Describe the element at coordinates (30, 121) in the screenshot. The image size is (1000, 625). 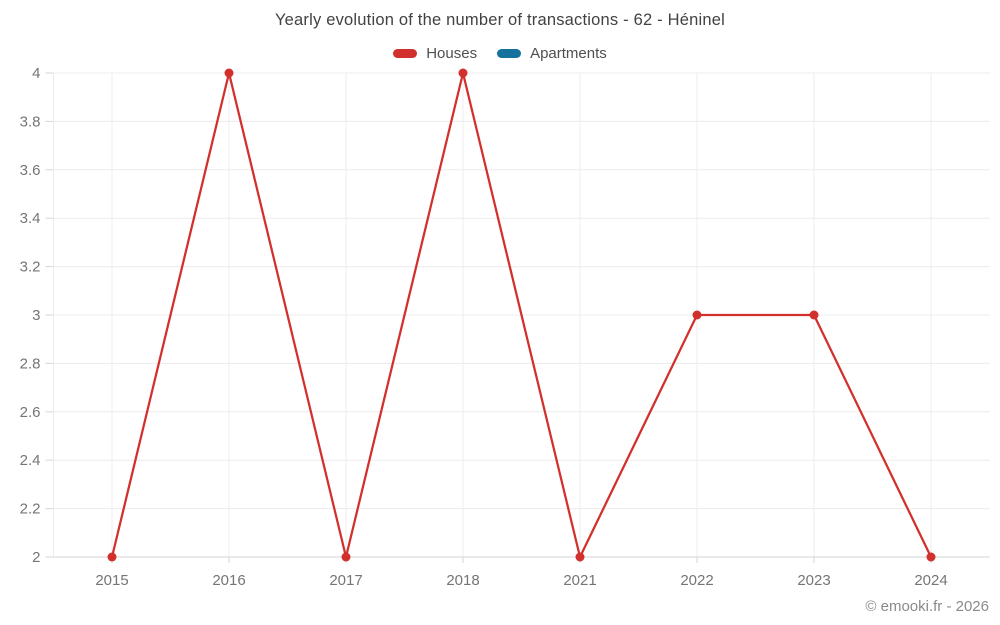
I see `y-tick-label: 3.8` at that location.